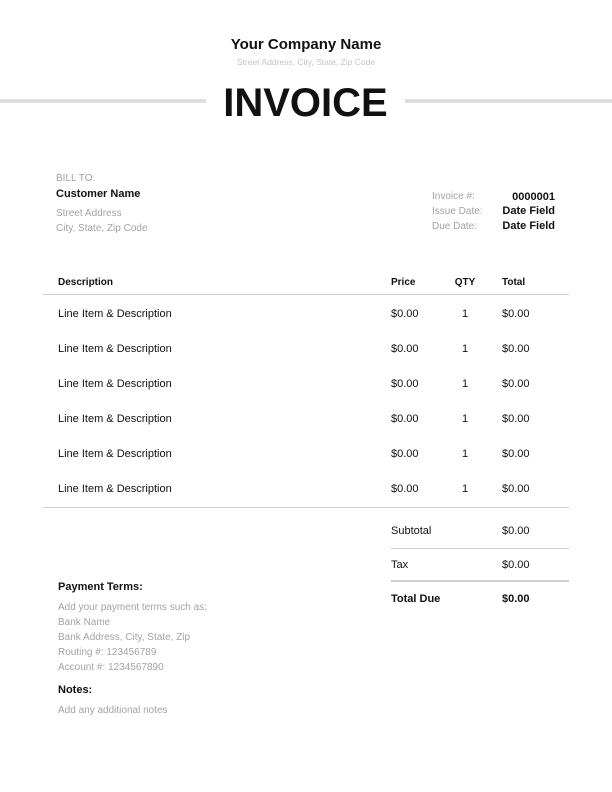 The image size is (612, 792). I want to click on title-rule-left, so click(103, 101).